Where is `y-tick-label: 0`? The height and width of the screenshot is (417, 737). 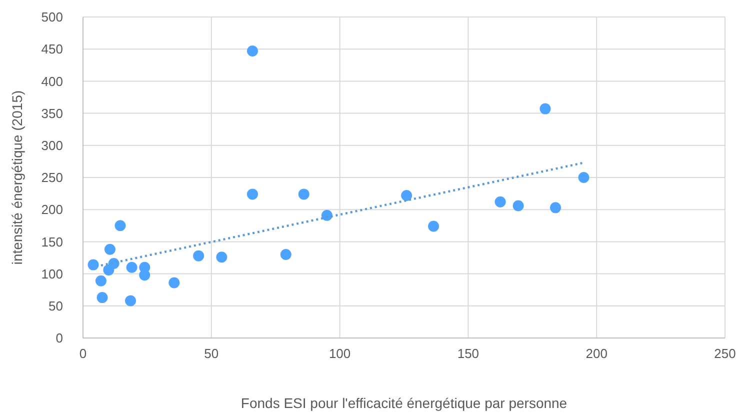
y-tick-label: 0 is located at coordinates (59, 338).